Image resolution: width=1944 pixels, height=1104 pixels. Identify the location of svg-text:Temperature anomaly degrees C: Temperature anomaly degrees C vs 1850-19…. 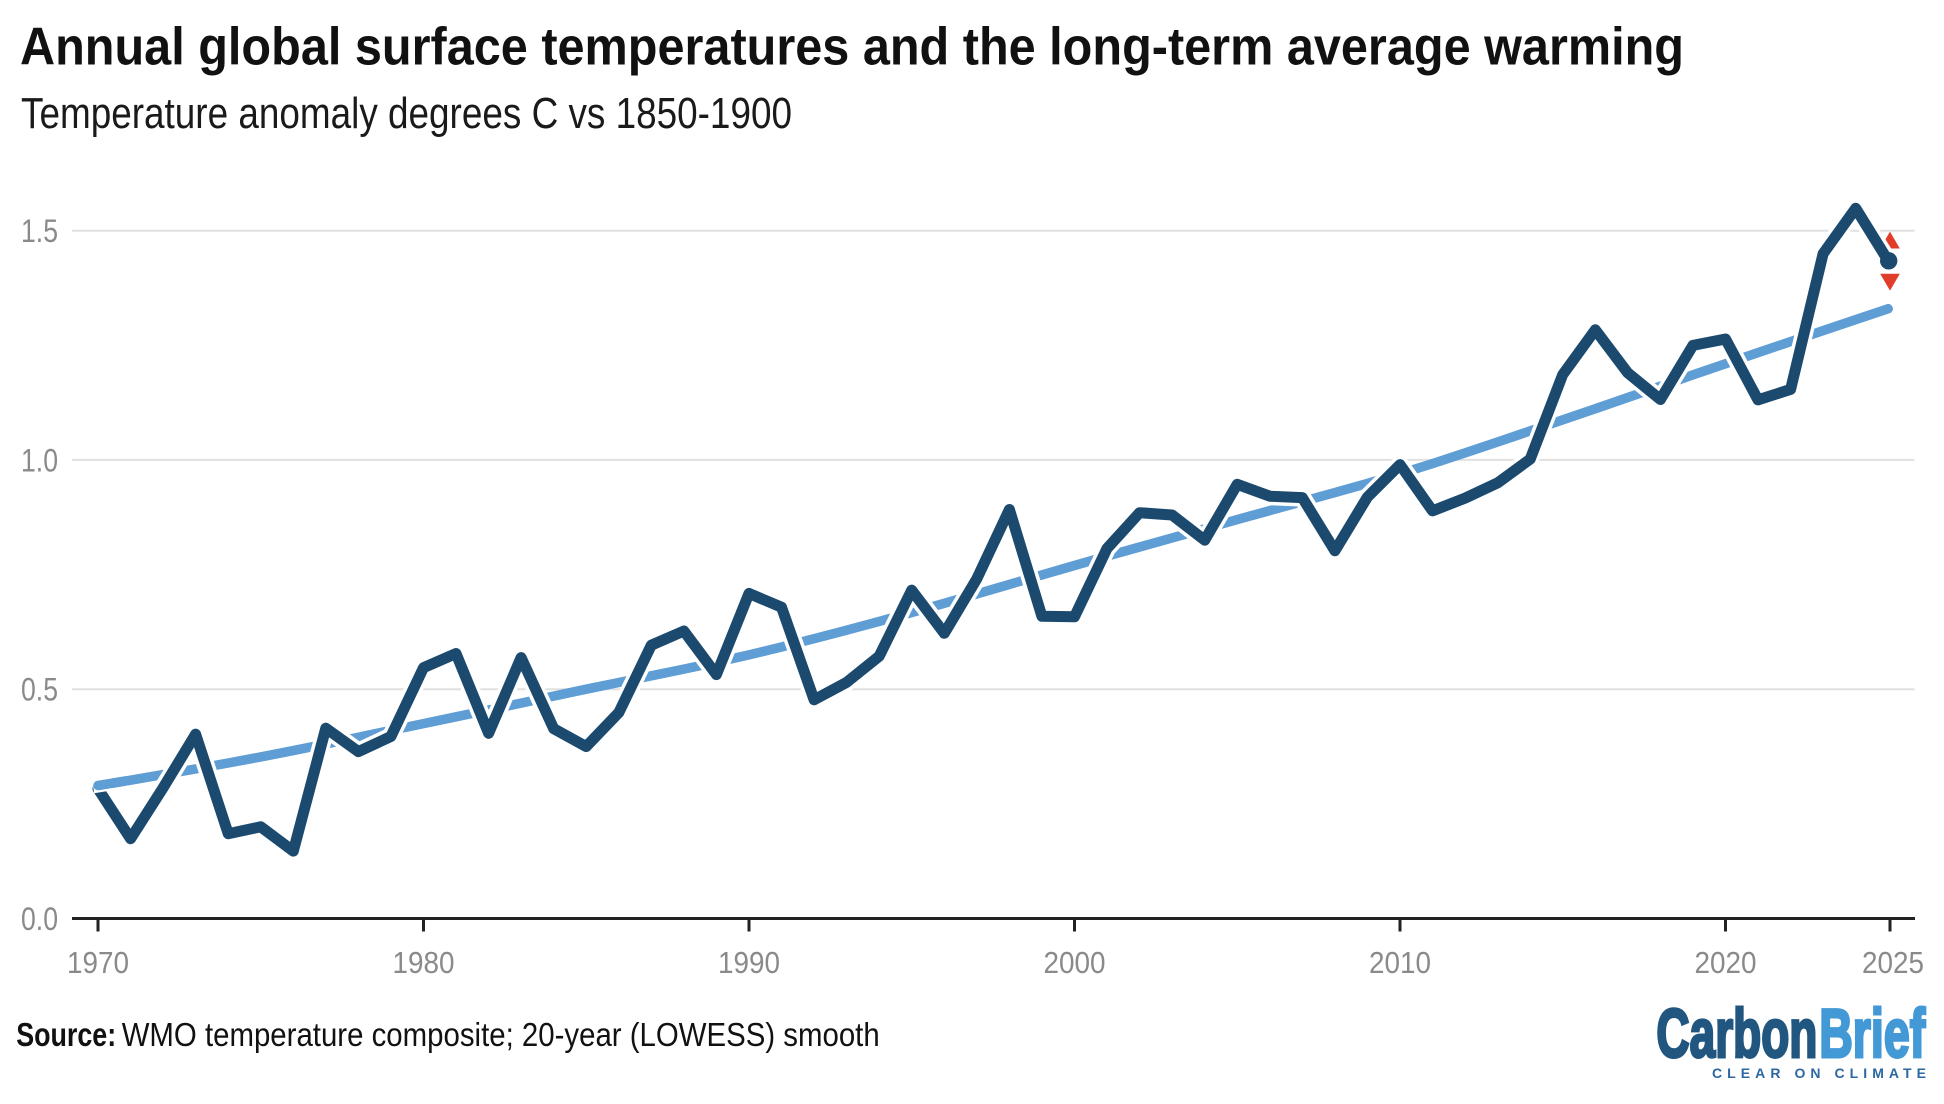
(406, 113).